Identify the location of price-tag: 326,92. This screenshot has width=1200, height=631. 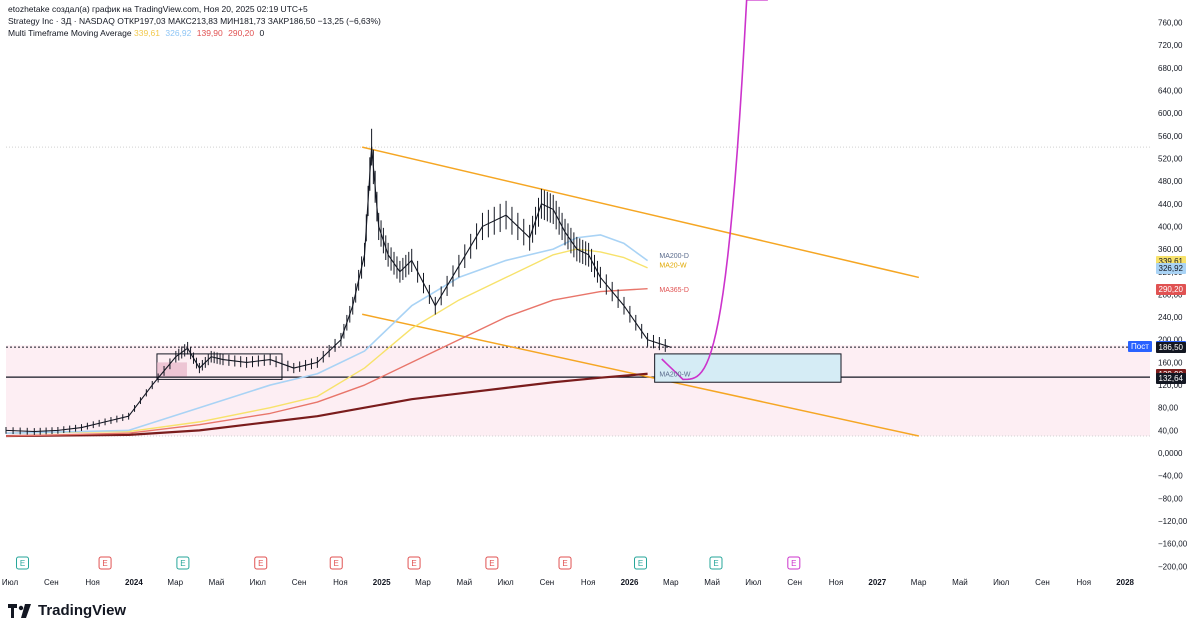
(1170, 268).